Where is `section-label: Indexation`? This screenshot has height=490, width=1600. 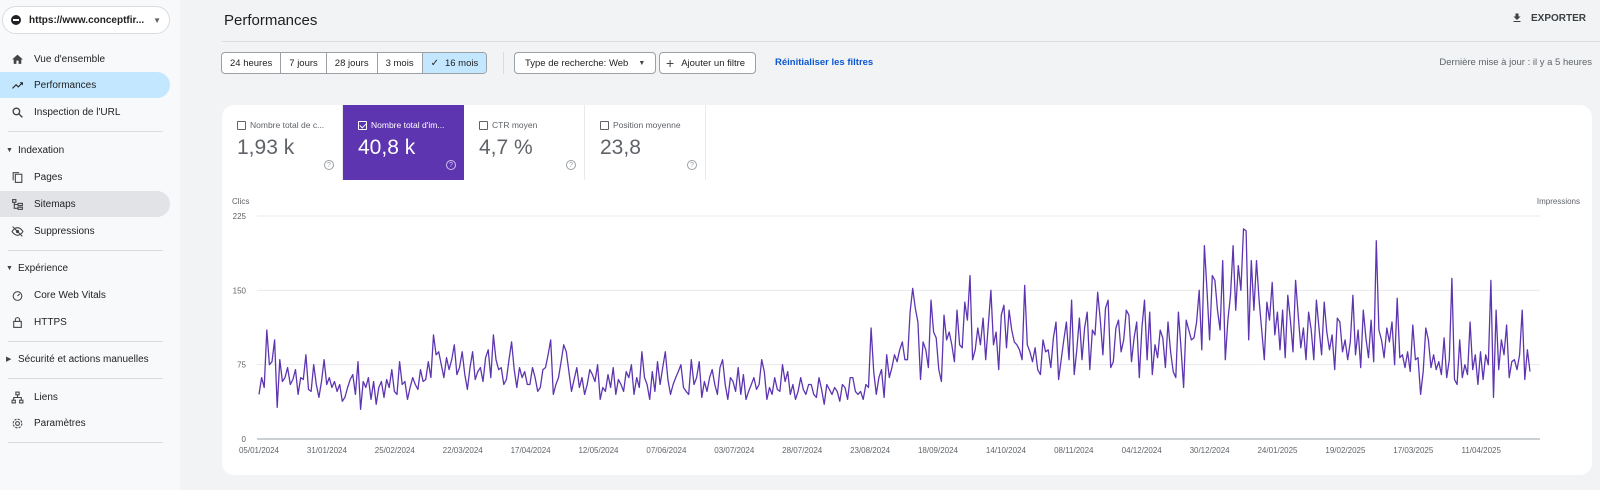 section-label: Indexation is located at coordinates (41, 150).